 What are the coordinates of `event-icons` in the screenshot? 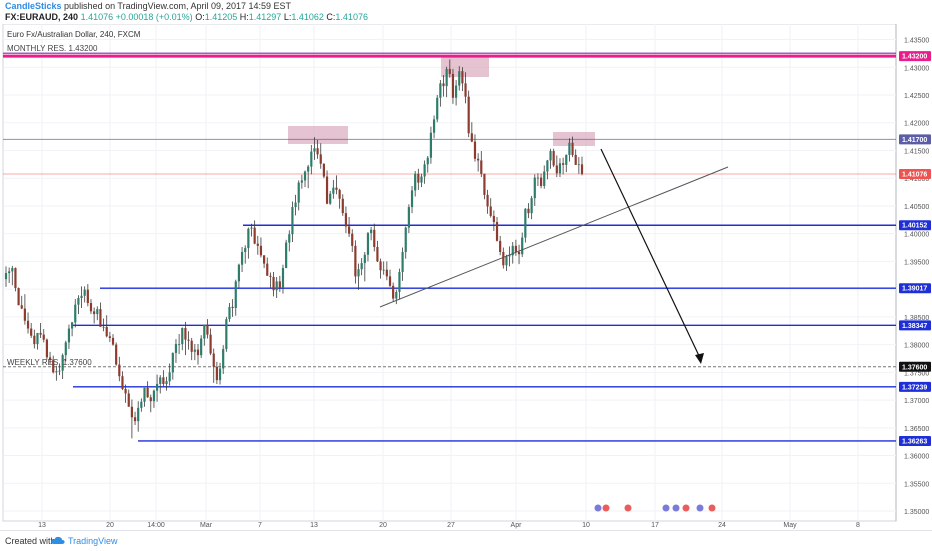 It's located at (655, 508).